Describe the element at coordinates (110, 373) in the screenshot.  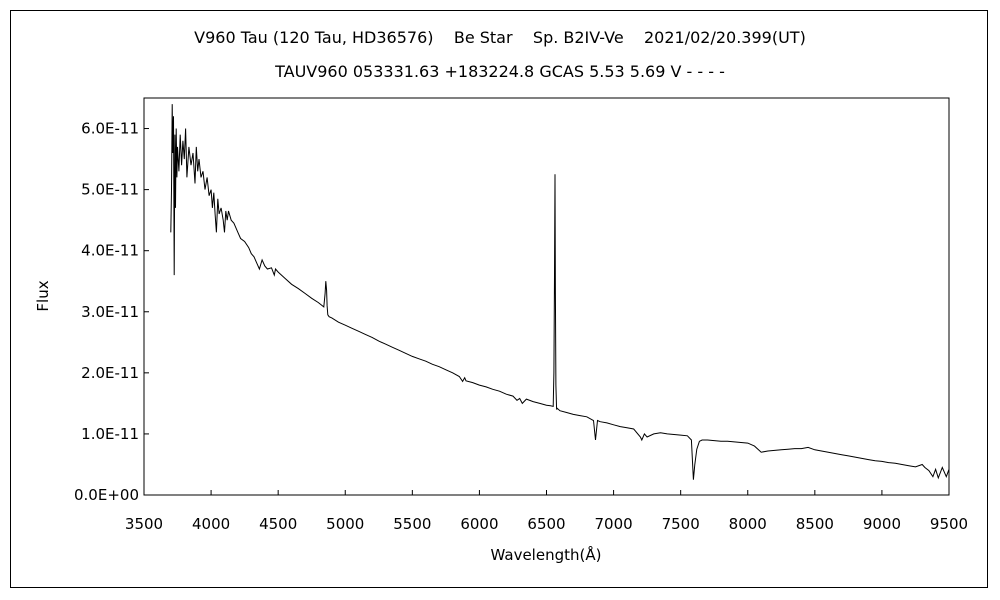
I see `y-tick-label: 2.0E-11` at that location.